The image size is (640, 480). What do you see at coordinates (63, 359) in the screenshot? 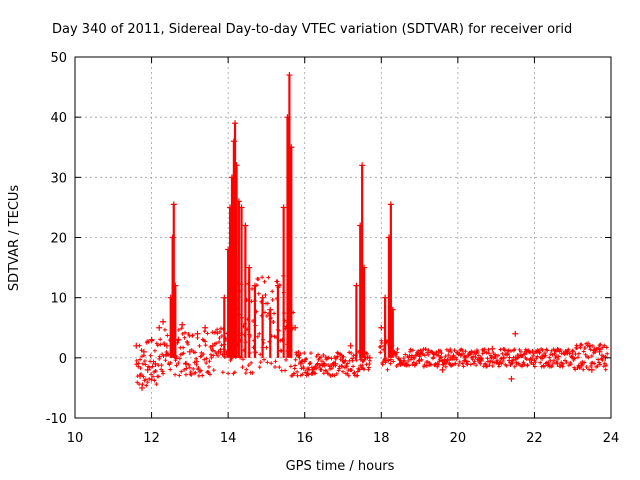
I see `y-tick-label: 0` at bounding box center [63, 359].